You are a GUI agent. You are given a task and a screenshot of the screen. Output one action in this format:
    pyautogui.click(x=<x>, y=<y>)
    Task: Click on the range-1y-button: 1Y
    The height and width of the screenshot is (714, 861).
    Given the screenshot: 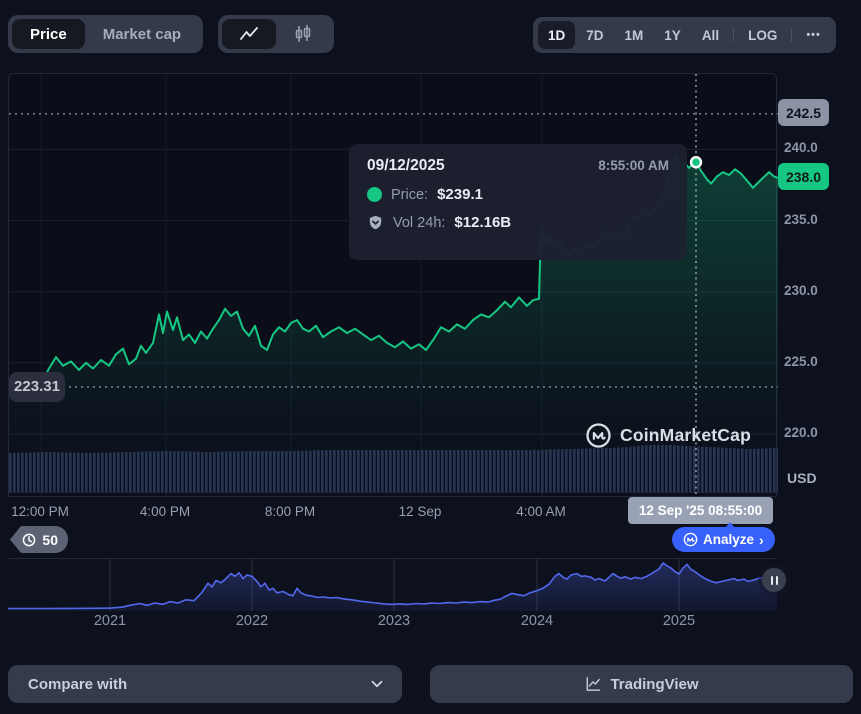 What is the action you would take?
    pyautogui.click(x=672, y=35)
    